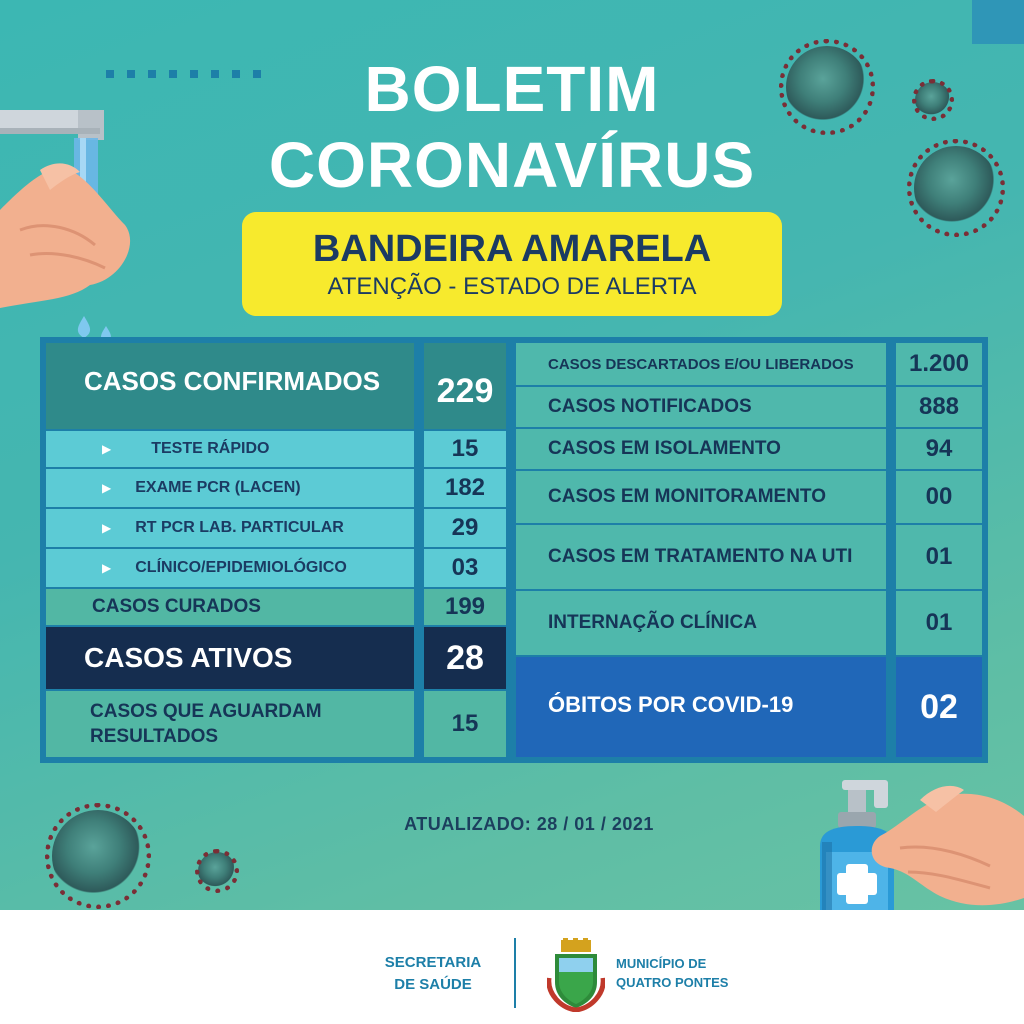 This screenshot has width=1024, height=1024. Describe the element at coordinates (183, 74) in the screenshot. I see `dots-decoration` at that location.